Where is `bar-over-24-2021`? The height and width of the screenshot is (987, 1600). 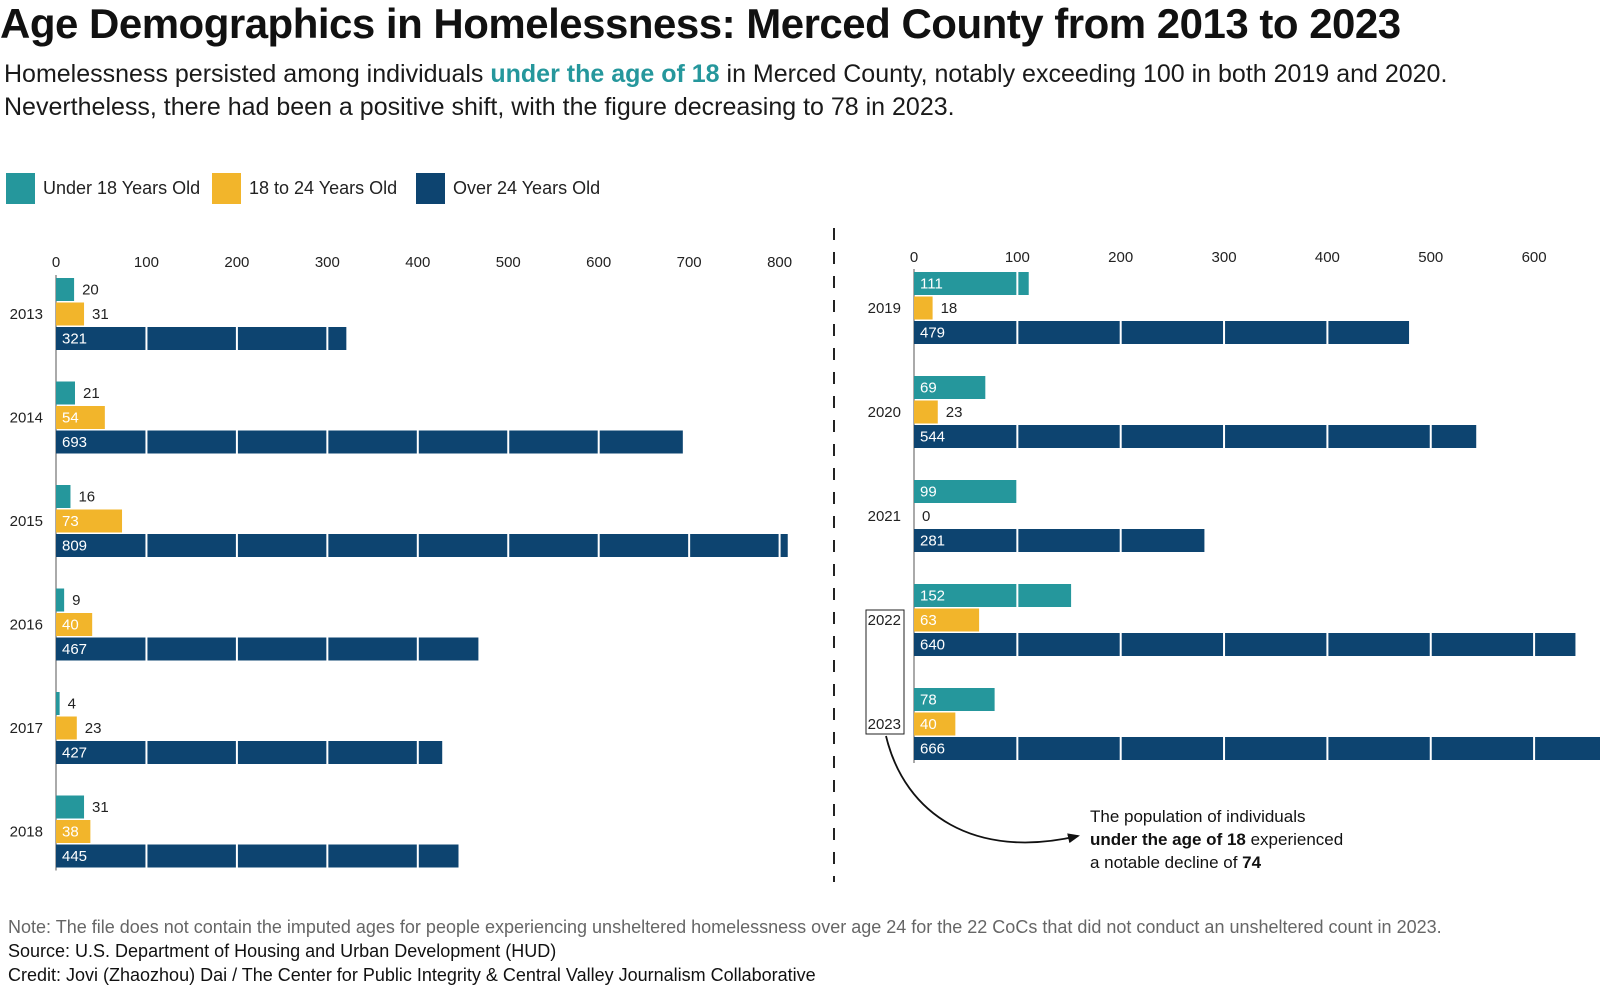 bar-over-24-2021 is located at coordinates (1059, 540).